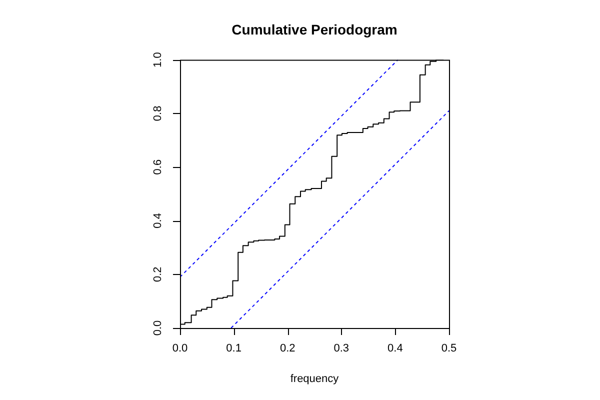 The width and height of the screenshot is (600, 400). I want to click on x-tick-label: 0.2, so click(288, 348).